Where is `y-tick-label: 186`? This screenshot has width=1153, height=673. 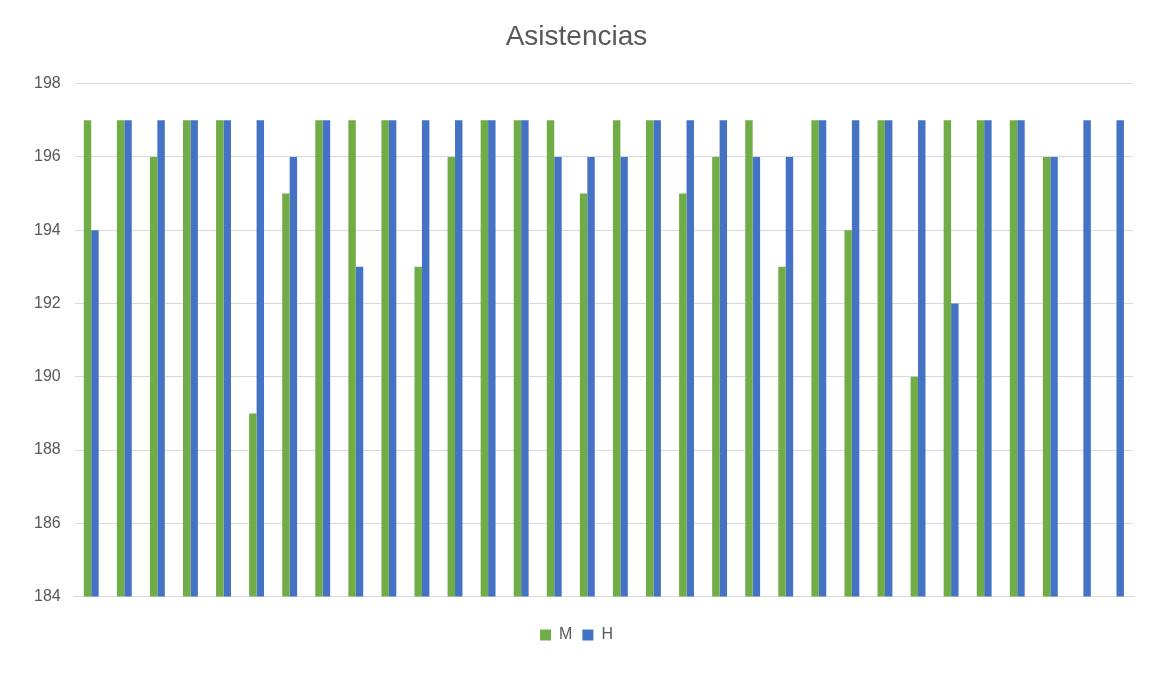
y-tick-label: 186 is located at coordinates (47, 522).